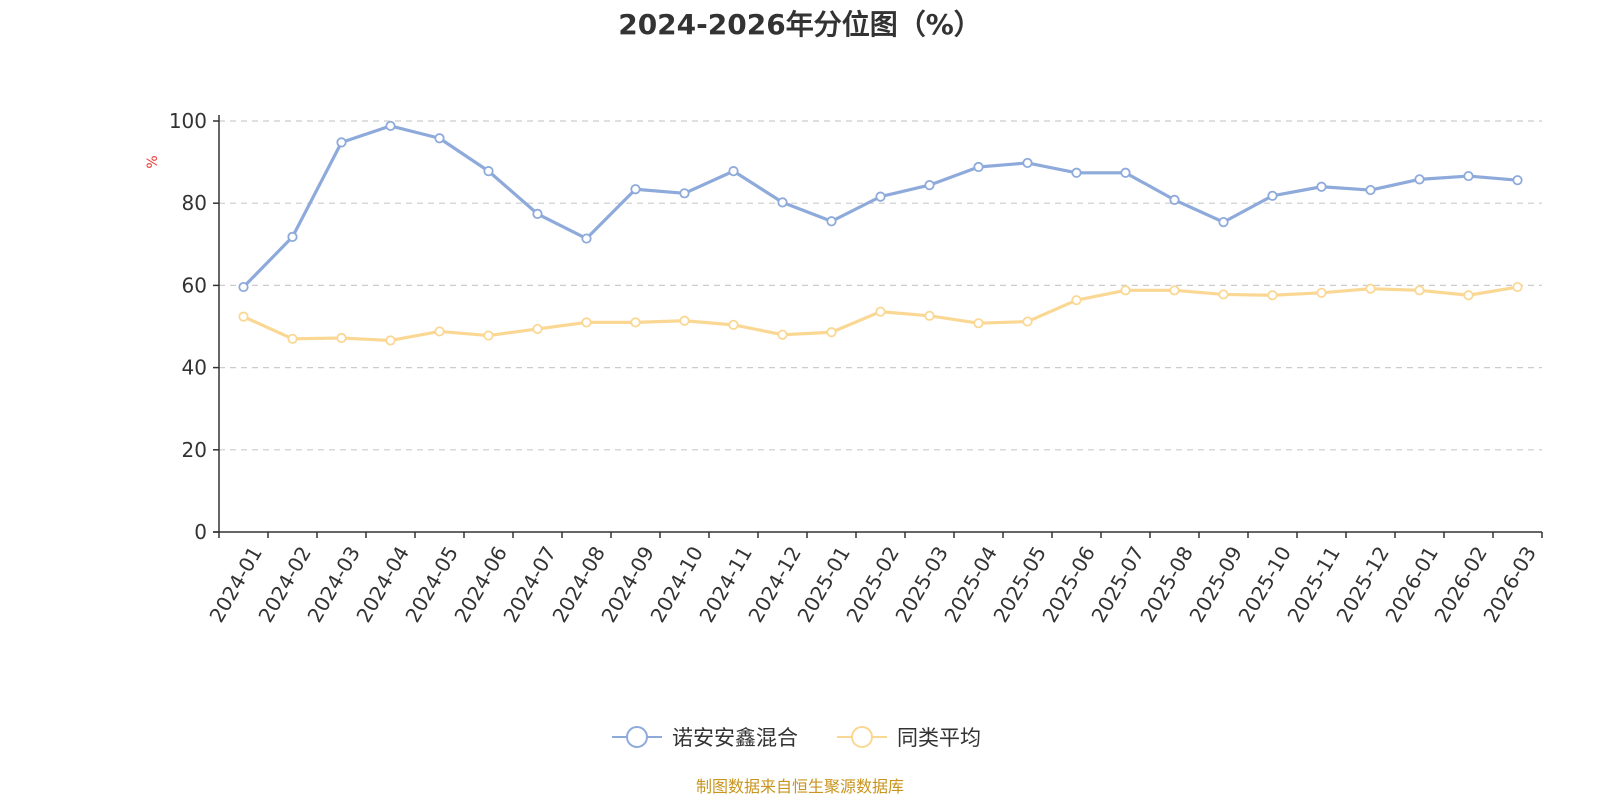 The height and width of the screenshot is (800, 1600). Describe the element at coordinates (200, 532) in the screenshot. I see `y-tick-label: 0` at that location.